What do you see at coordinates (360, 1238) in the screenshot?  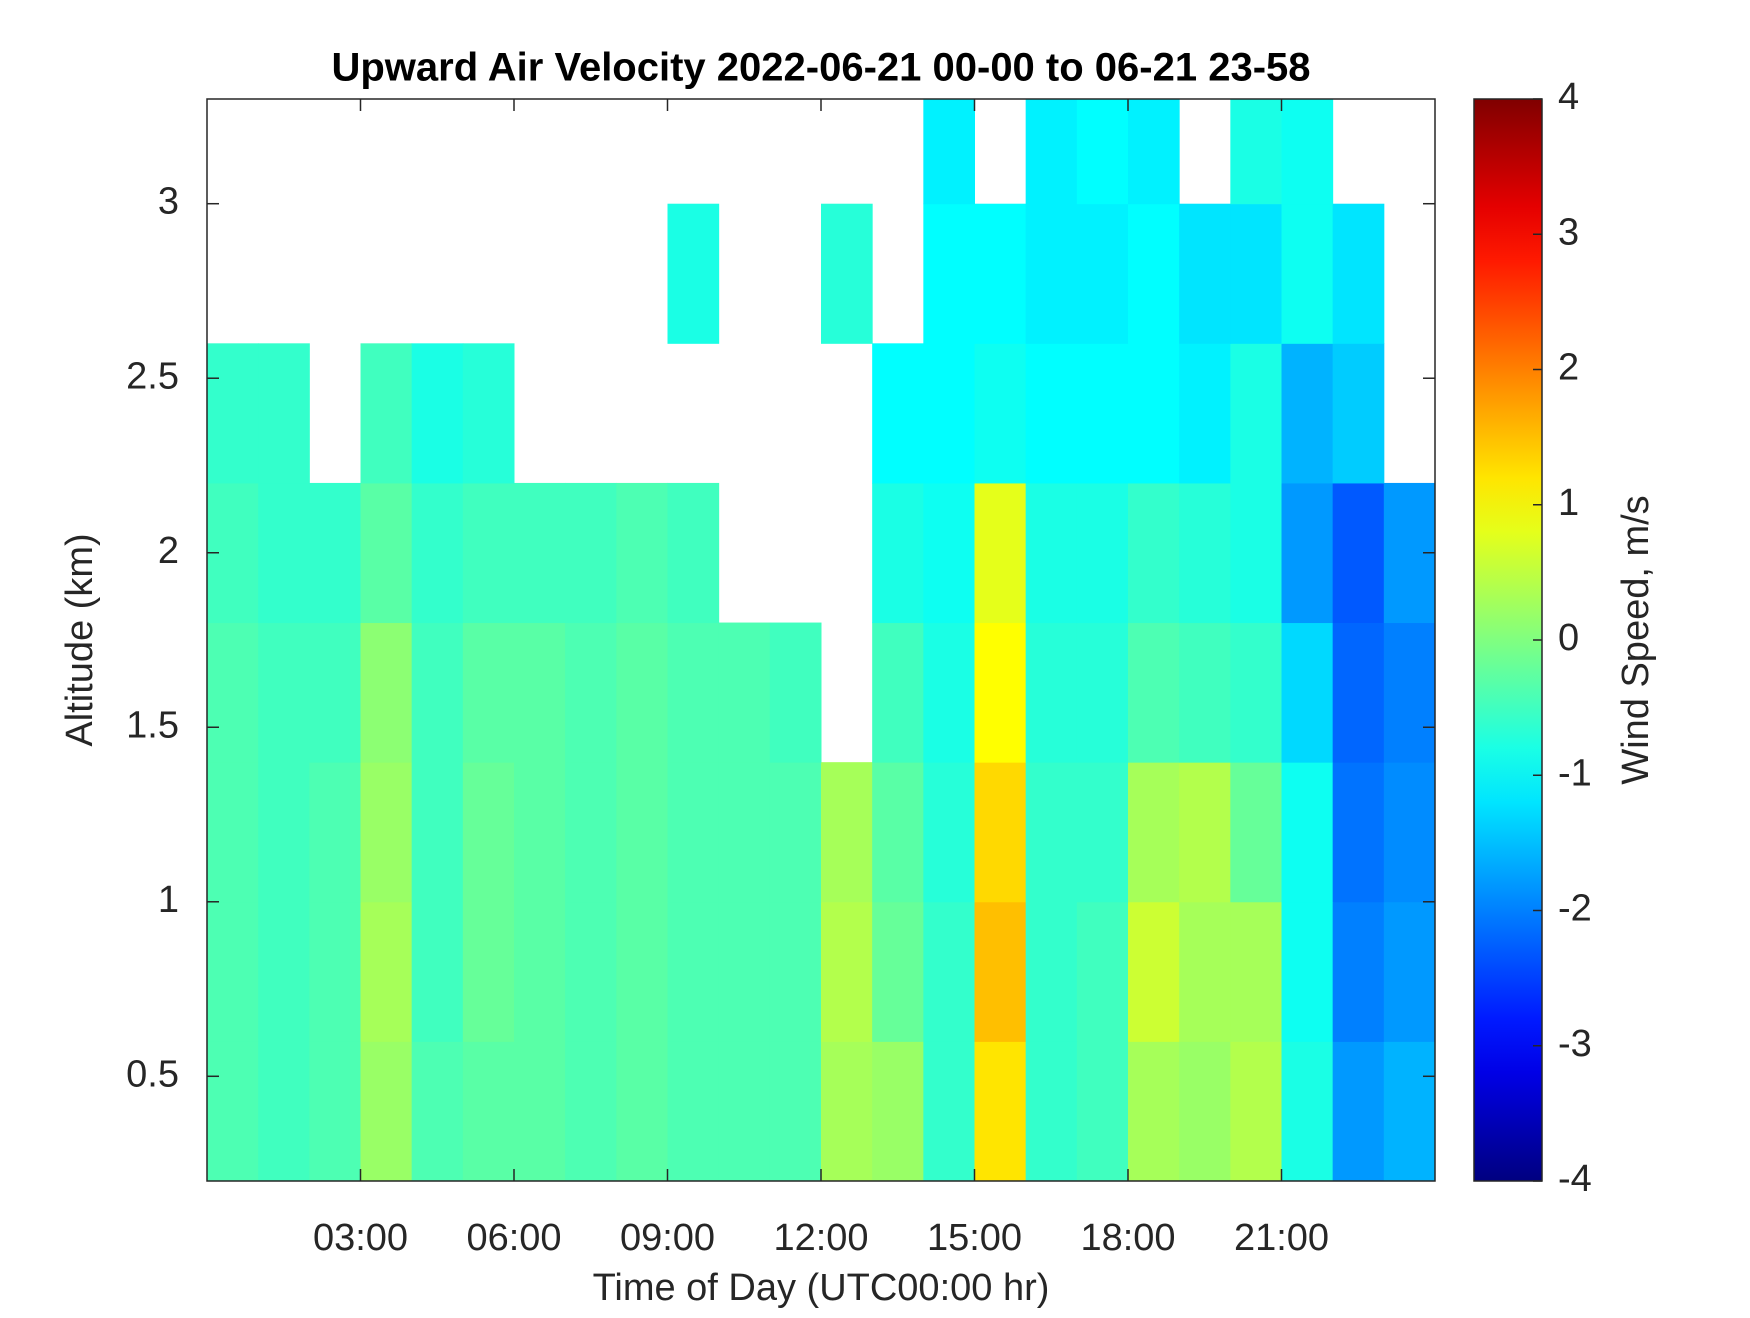 I see `x-tick-label: 03:00` at bounding box center [360, 1238].